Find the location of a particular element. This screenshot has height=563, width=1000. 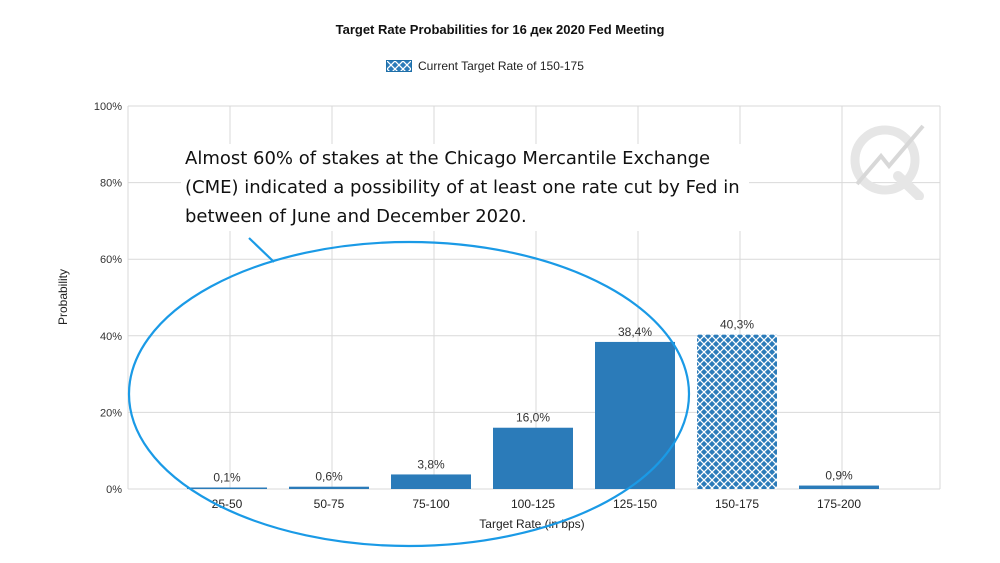

x-tick-label: 100-125 is located at coordinates (533, 504).